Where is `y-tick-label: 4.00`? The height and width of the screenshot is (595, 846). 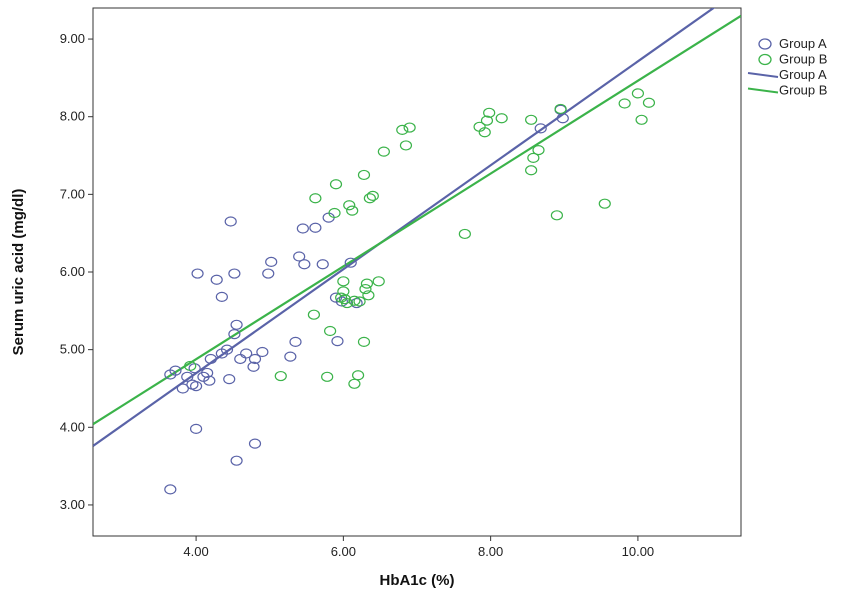
y-tick-label: 4.00 is located at coordinates (72, 426).